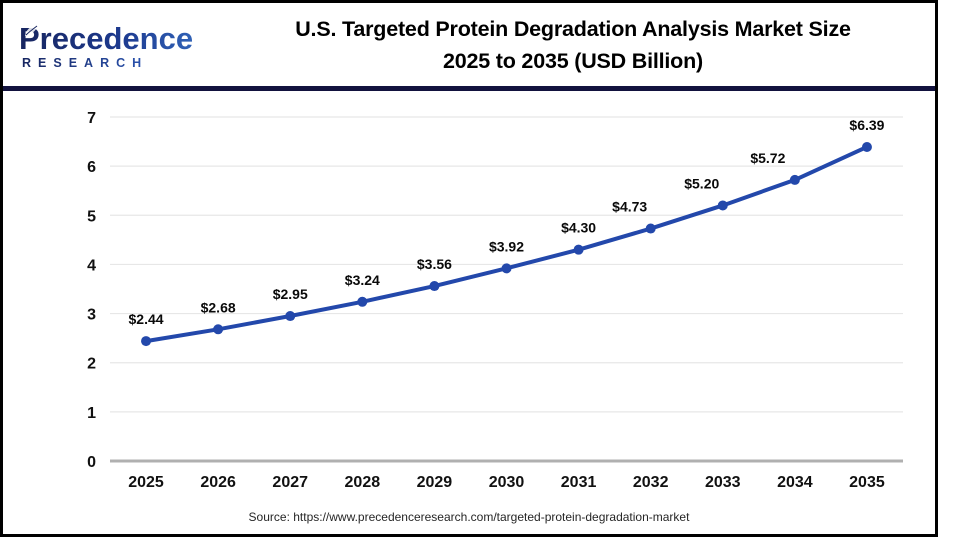 The height and width of the screenshot is (540, 960). I want to click on y-axis-tick-label: 1, so click(91, 413).